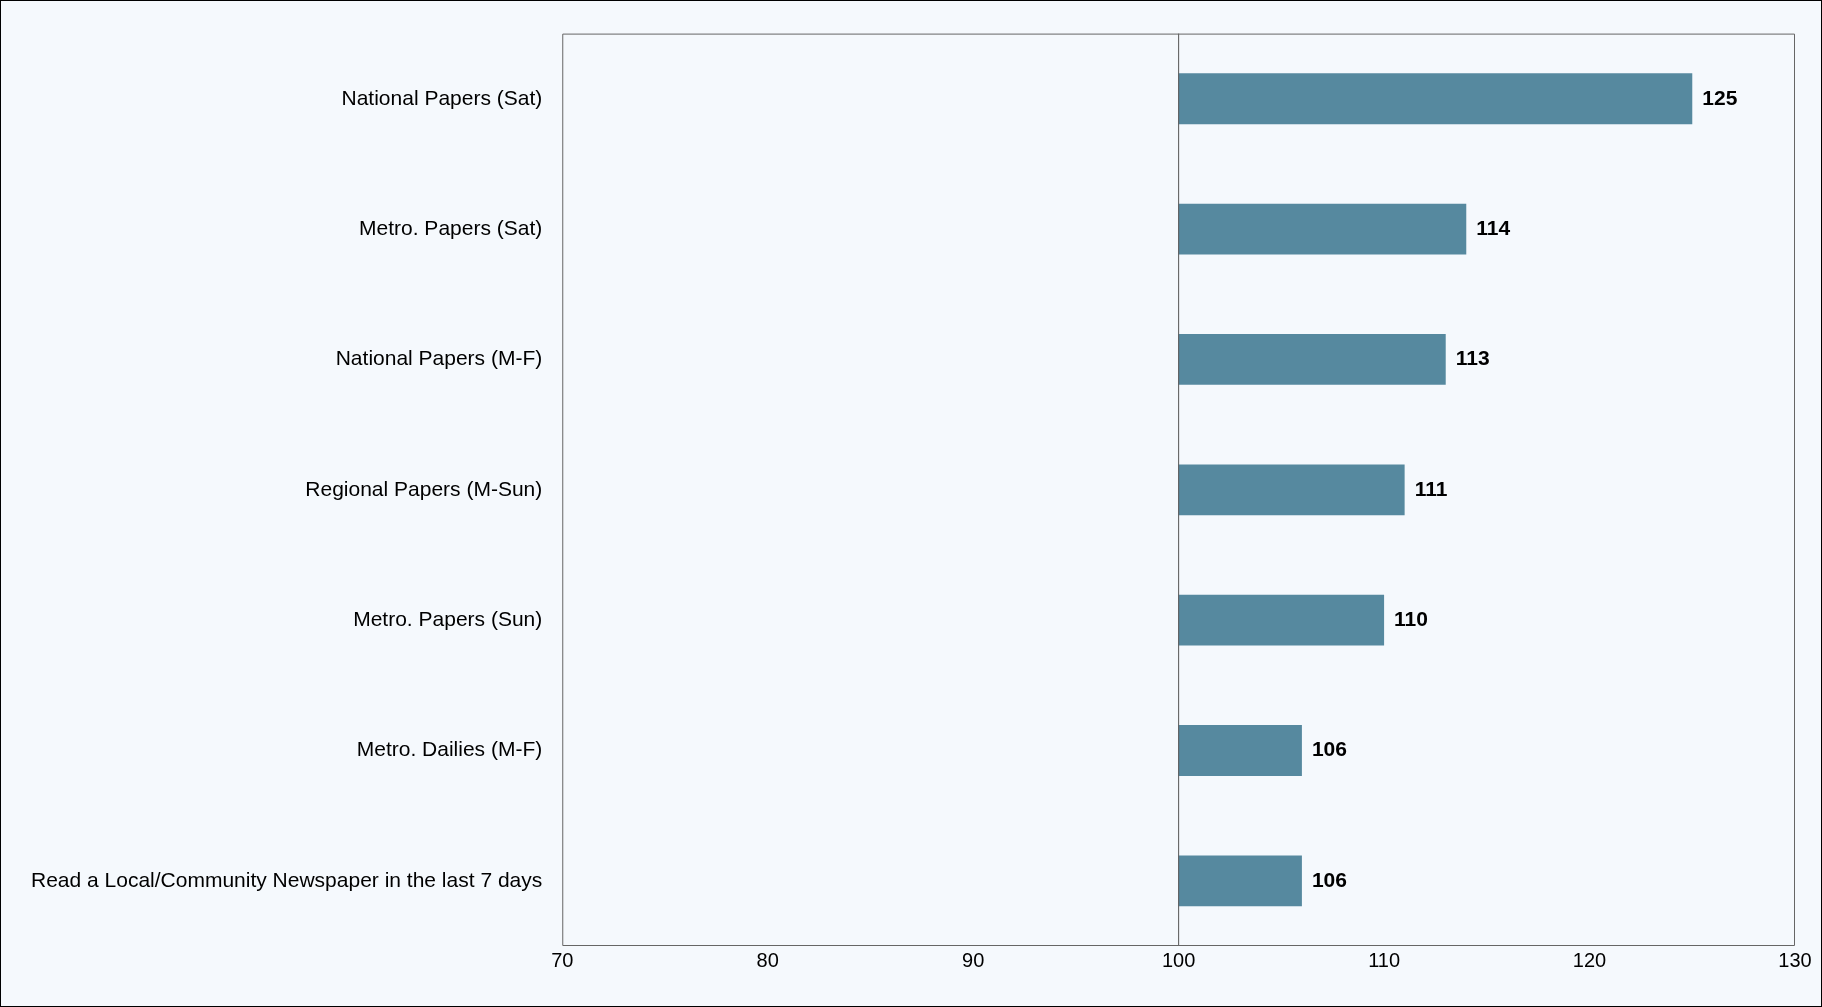 The width and height of the screenshot is (1822, 1007). I want to click on data-label: 110, so click(1411, 618).